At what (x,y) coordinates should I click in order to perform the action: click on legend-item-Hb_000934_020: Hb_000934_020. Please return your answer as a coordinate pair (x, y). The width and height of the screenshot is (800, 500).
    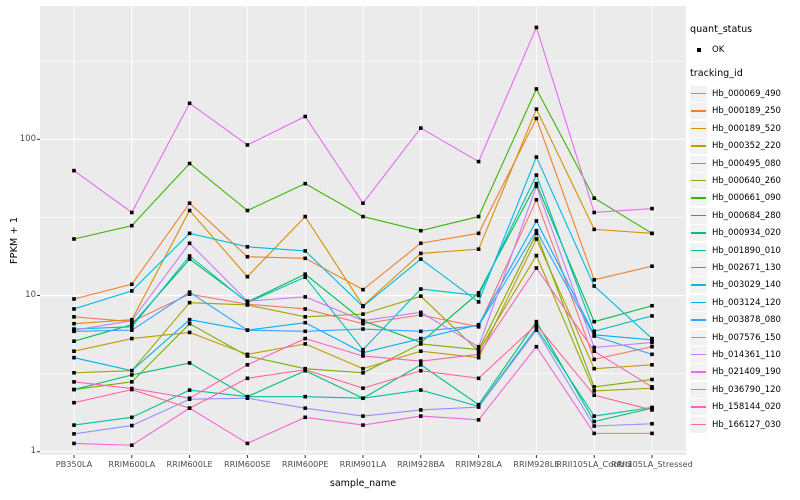
    Looking at the image, I should click on (745, 233).